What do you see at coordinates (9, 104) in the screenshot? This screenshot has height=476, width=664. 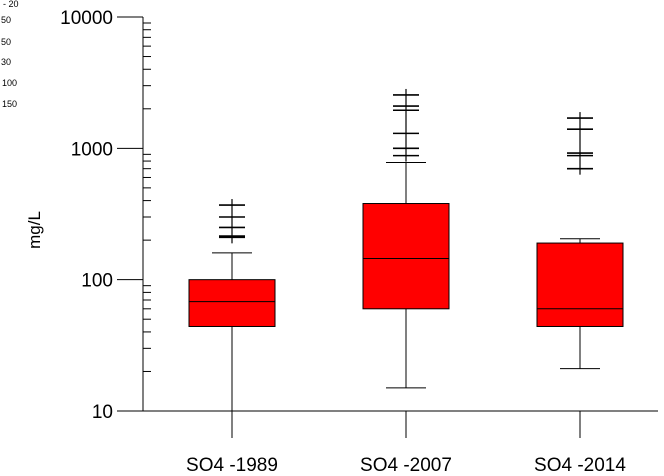 I see `legend-fragment-text: 150` at bounding box center [9, 104].